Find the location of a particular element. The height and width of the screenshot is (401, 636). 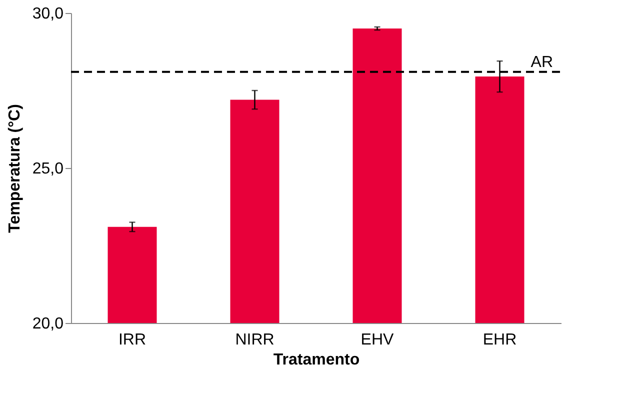

x-tick-label: IRR is located at coordinates (132, 340).